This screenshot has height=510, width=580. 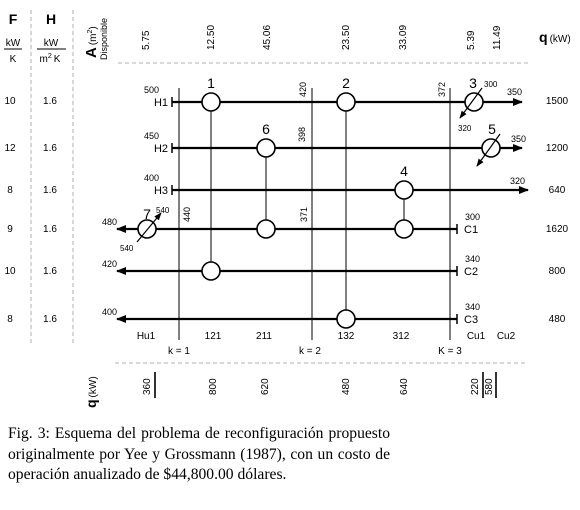 What do you see at coordinates (211, 271) in the screenshot?
I see `exchanger-1-cold` at bounding box center [211, 271].